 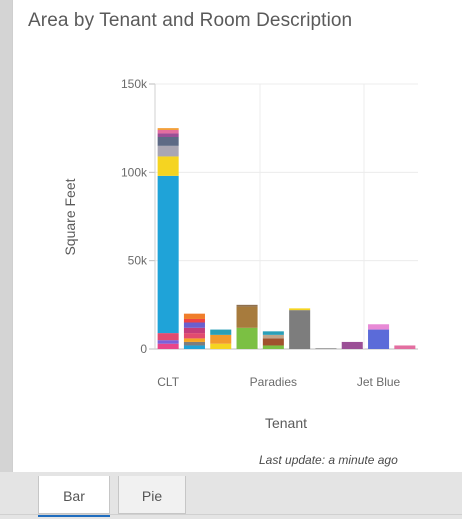 I want to click on last-update-text: Last update: a minute ago, so click(x=328, y=460).